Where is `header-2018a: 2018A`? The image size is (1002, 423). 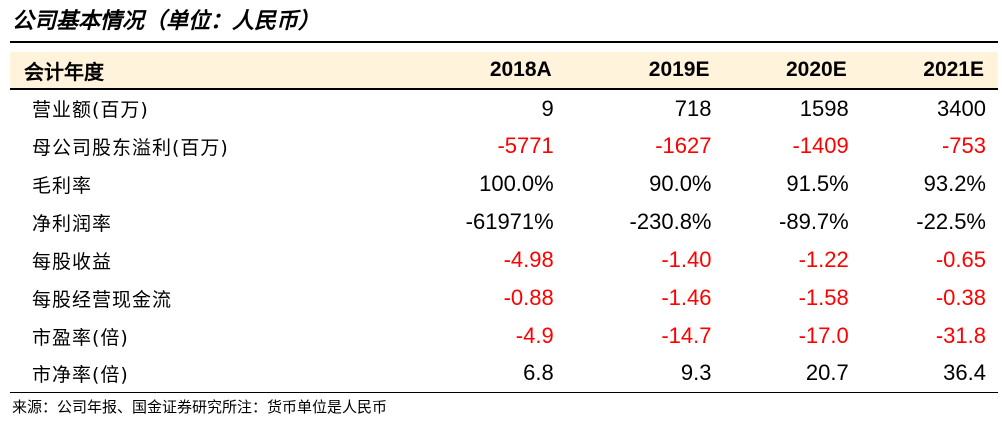 header-2018a: 2018A is located at coordinates (481, 71).